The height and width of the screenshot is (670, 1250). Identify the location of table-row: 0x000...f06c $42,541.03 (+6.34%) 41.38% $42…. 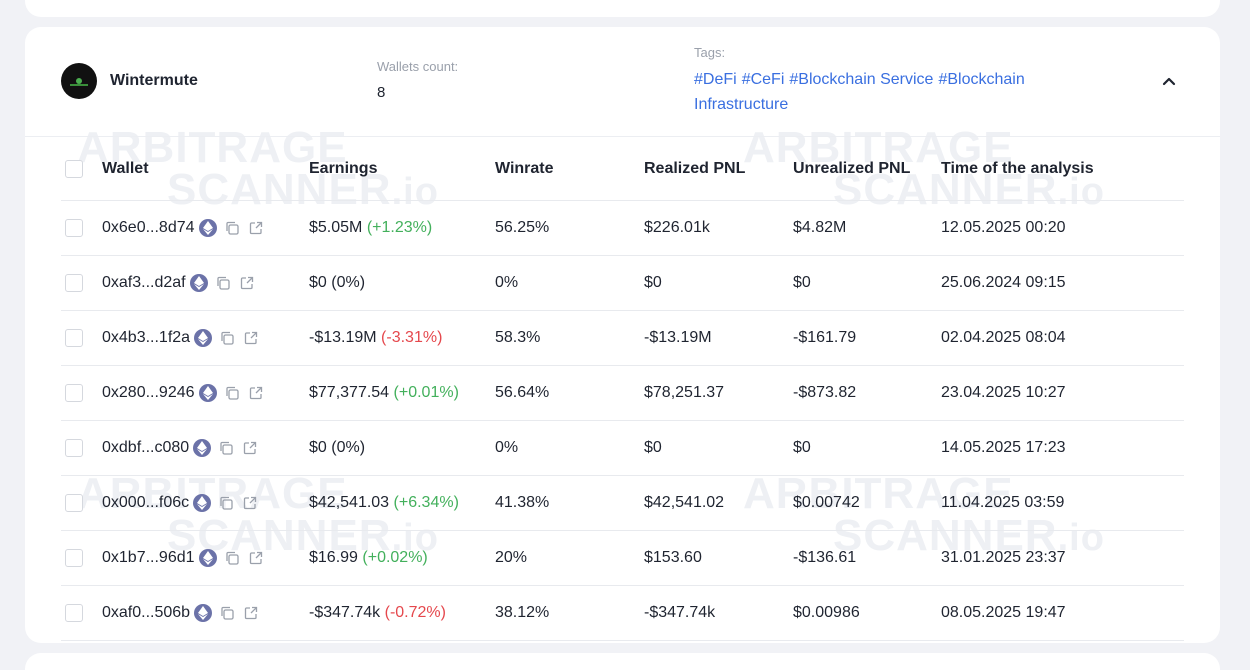
(622, 503).